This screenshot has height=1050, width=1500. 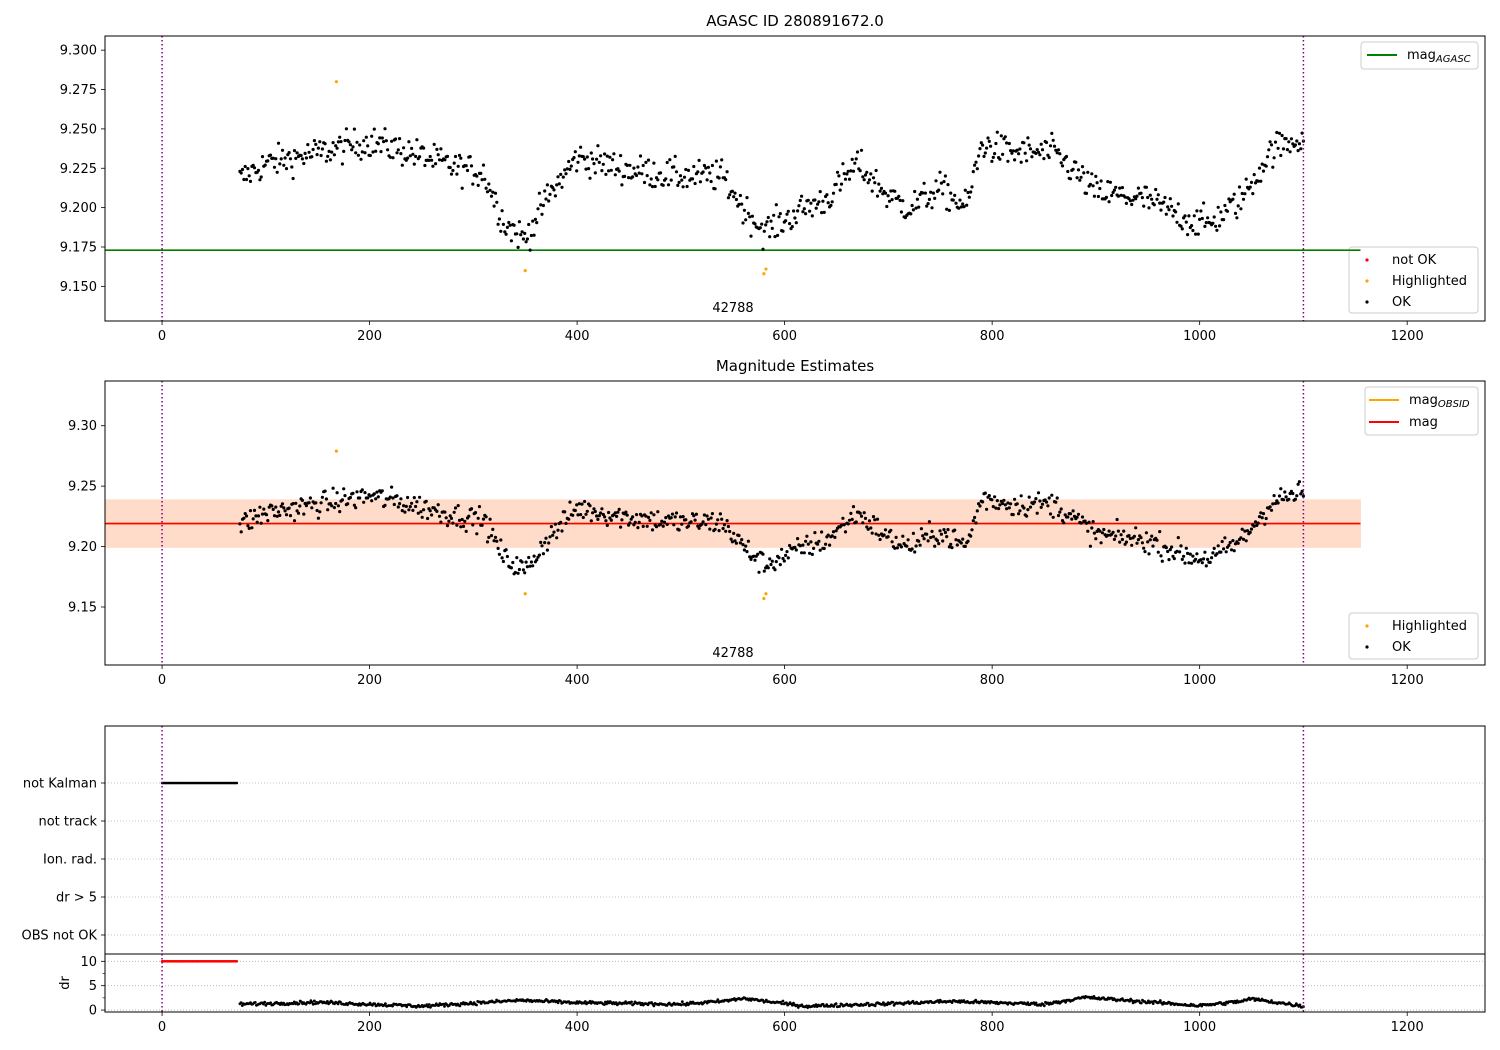 What do you see at coordinates (336, 451) in the screenshot?
I see `point-highlighted` at bounding box center [336, 451].